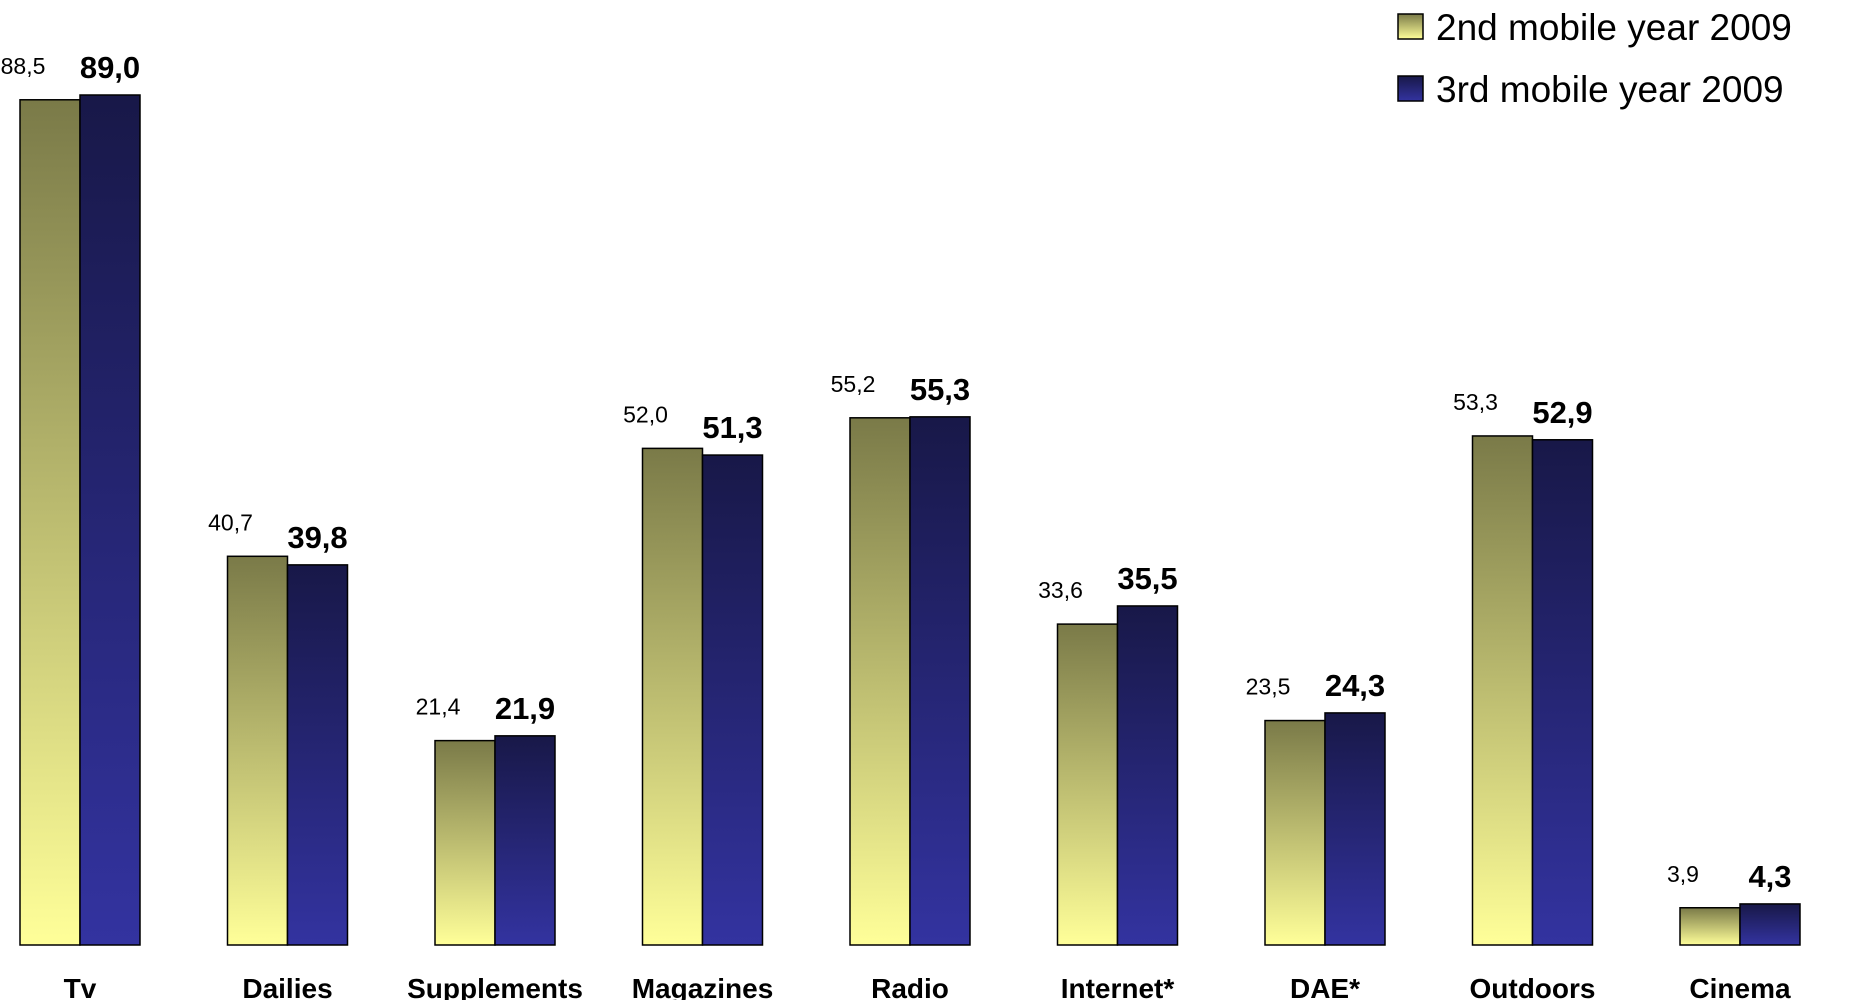 The height and width of the screenshot is (1000, 1872). I want to click on data-label-series-1-7: 53,3, so click(1475, 402).